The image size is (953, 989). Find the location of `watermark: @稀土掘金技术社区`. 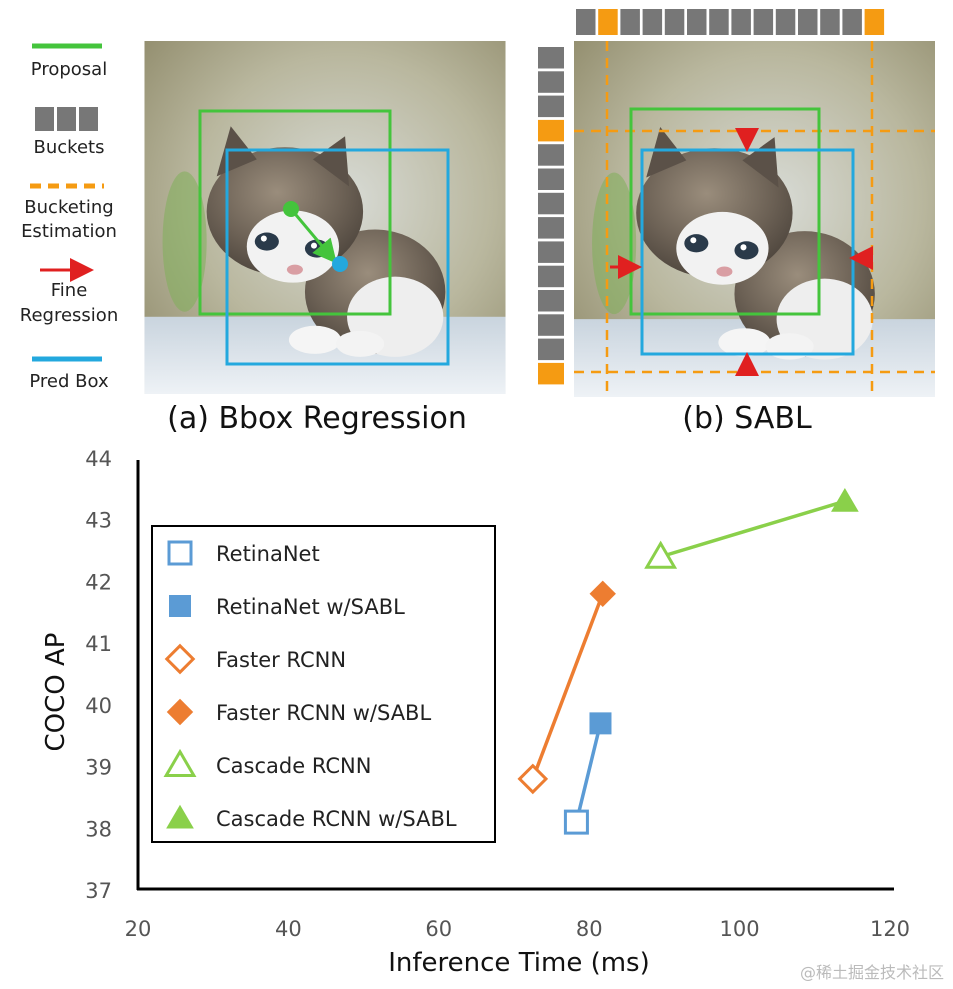

watermark: @稀土掘金技术社区 is located at coordinates (872, 972).